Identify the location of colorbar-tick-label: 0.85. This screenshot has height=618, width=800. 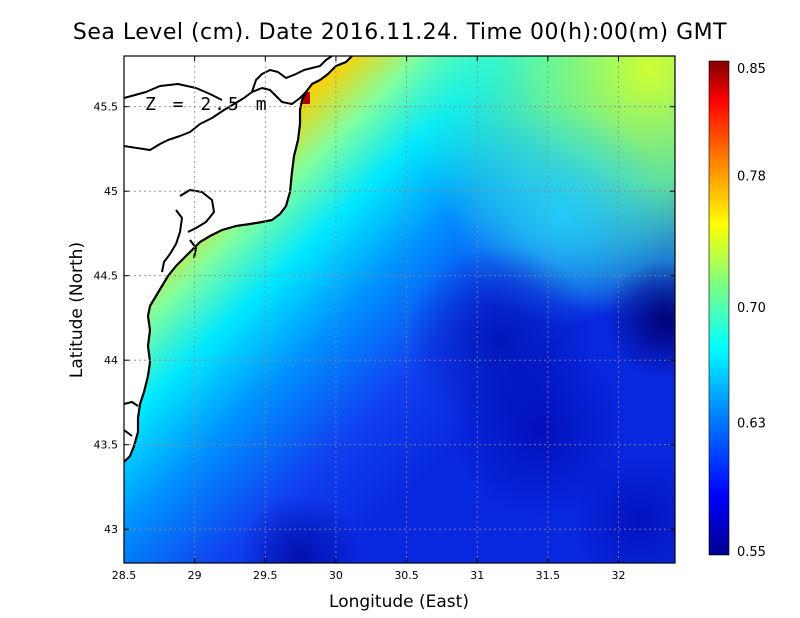
(751, 69).